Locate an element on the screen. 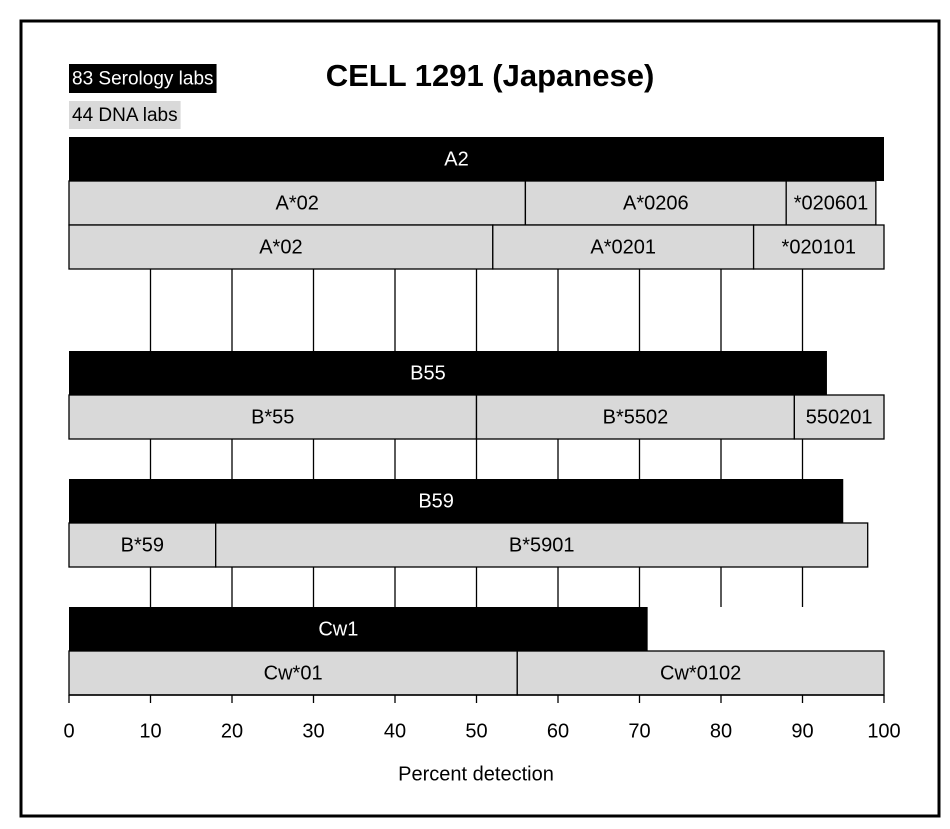 Image resolution: width=950 pixels, height=829 pixels. x-axis-label: Percent detection is located at coordinates (476, 774).